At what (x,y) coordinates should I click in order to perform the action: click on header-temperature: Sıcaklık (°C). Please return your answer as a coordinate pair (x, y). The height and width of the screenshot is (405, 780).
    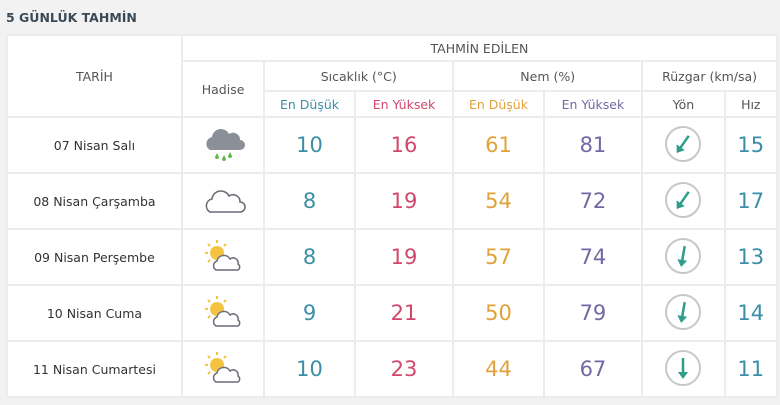
    Looking at the image, I should click on (359, 76).